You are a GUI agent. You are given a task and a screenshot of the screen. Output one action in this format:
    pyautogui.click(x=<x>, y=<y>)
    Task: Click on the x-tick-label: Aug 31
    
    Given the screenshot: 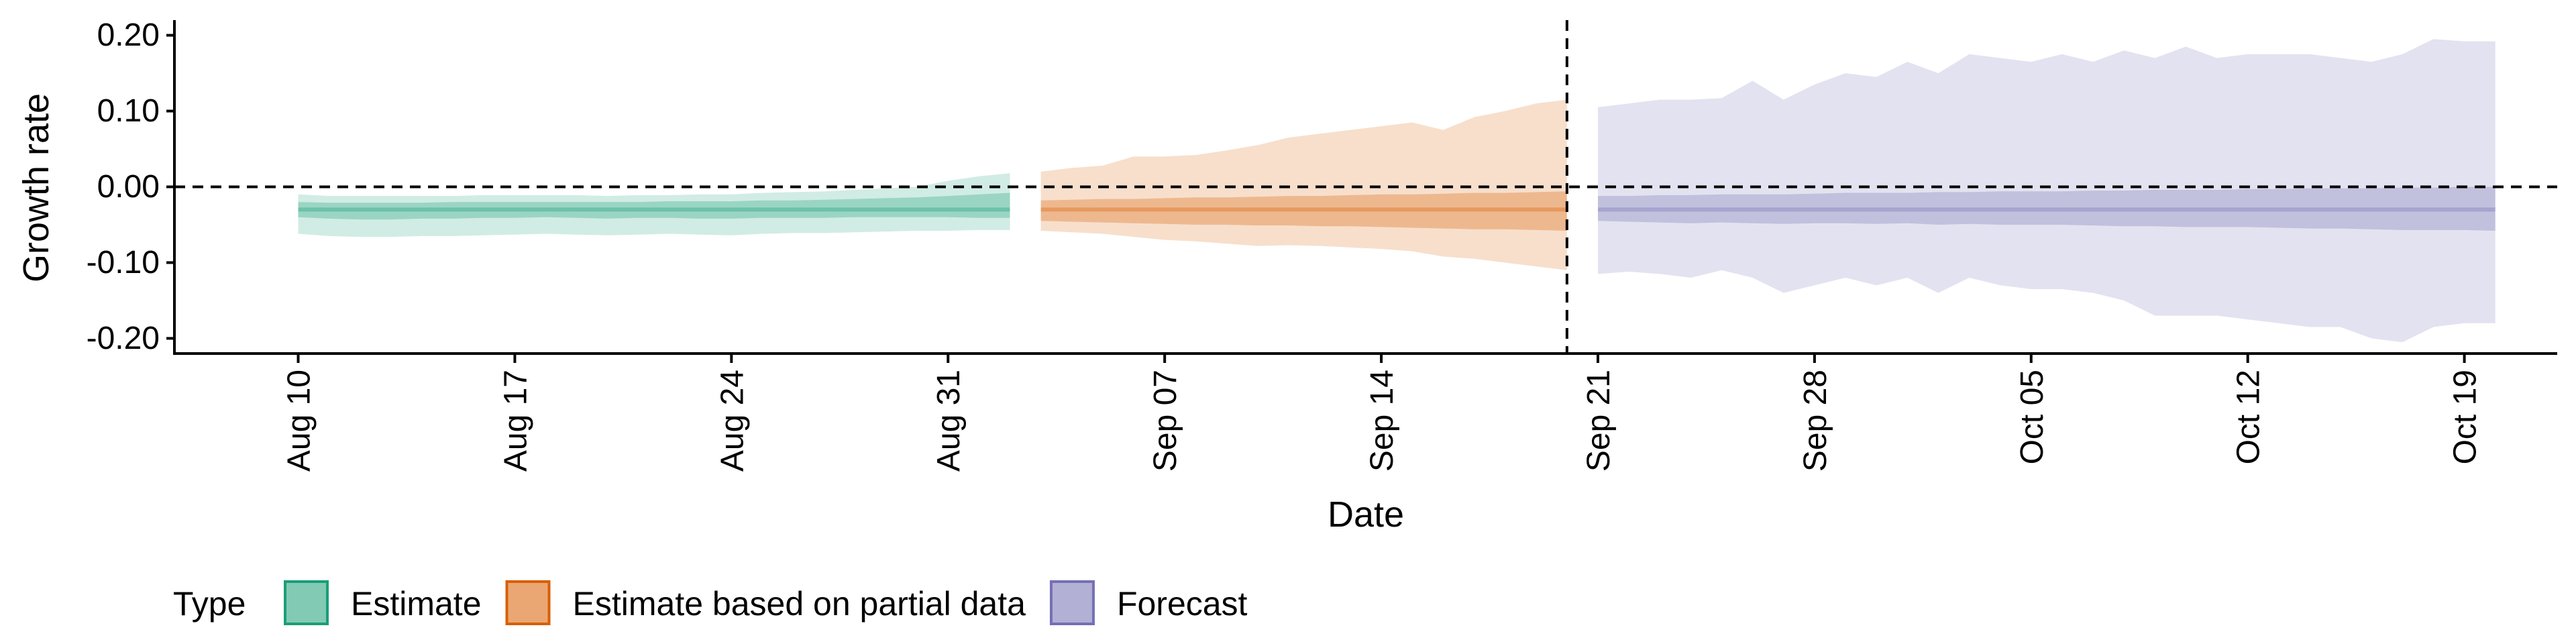 What is the action you would take?
    pyautogui.click(x=949, y=421)
    